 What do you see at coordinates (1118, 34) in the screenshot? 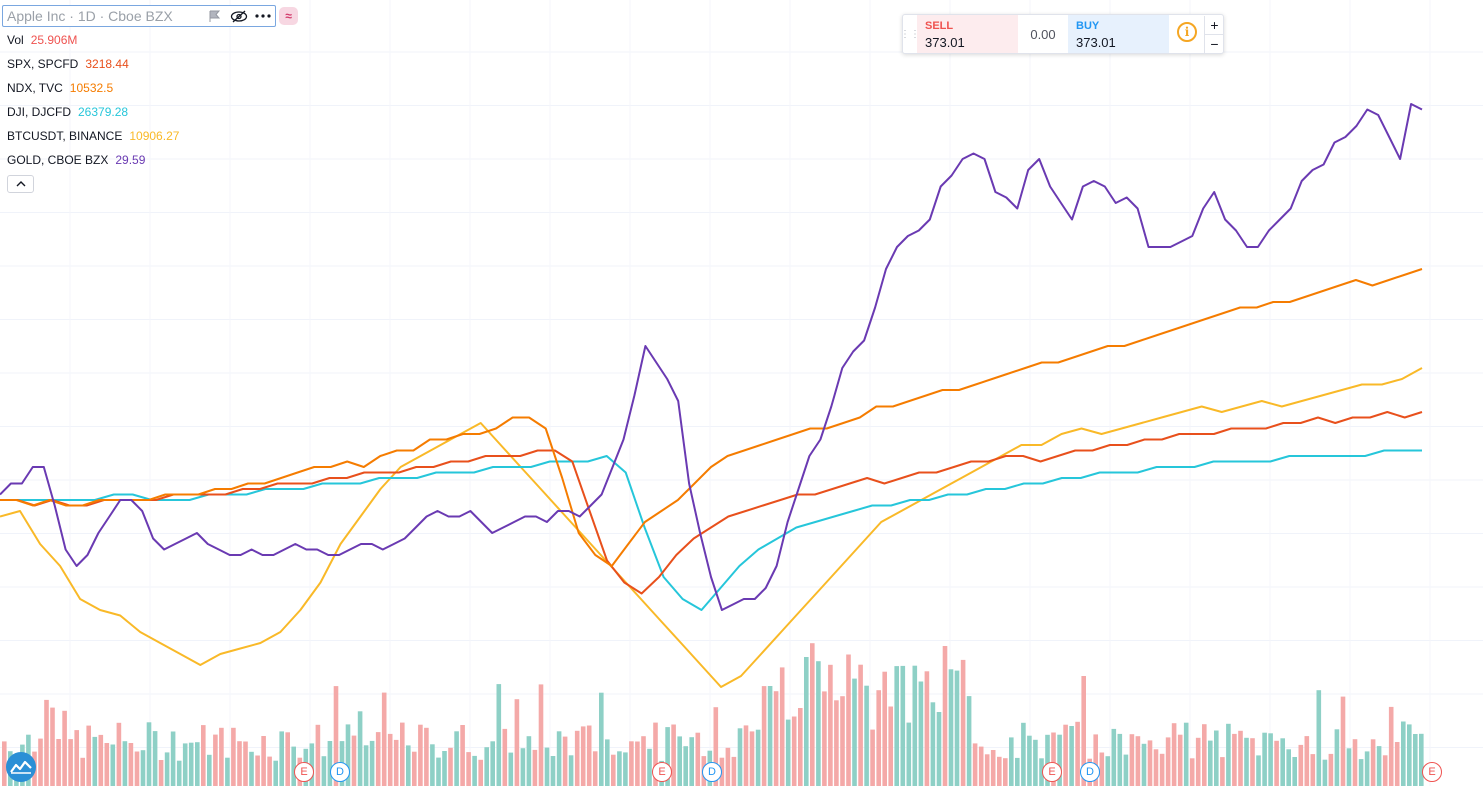
I see `buy-button: BUY 373.01` at bounding box center [1118, 34].